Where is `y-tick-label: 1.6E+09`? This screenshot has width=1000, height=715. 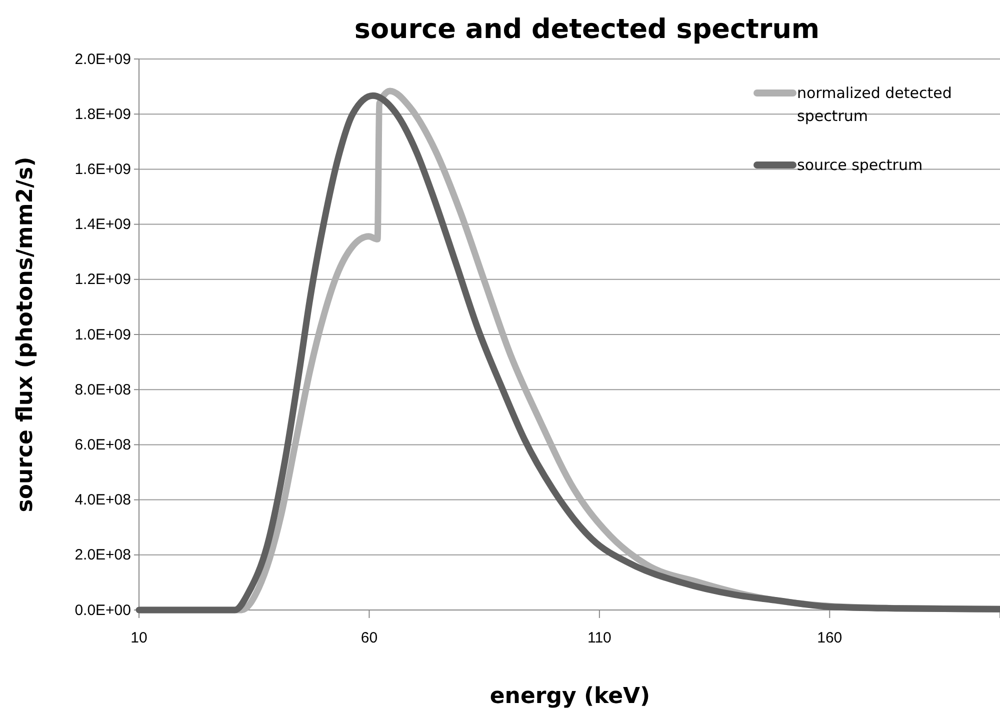 y-tick-label: 1.6E+09 is located at coordinates (102, 169).